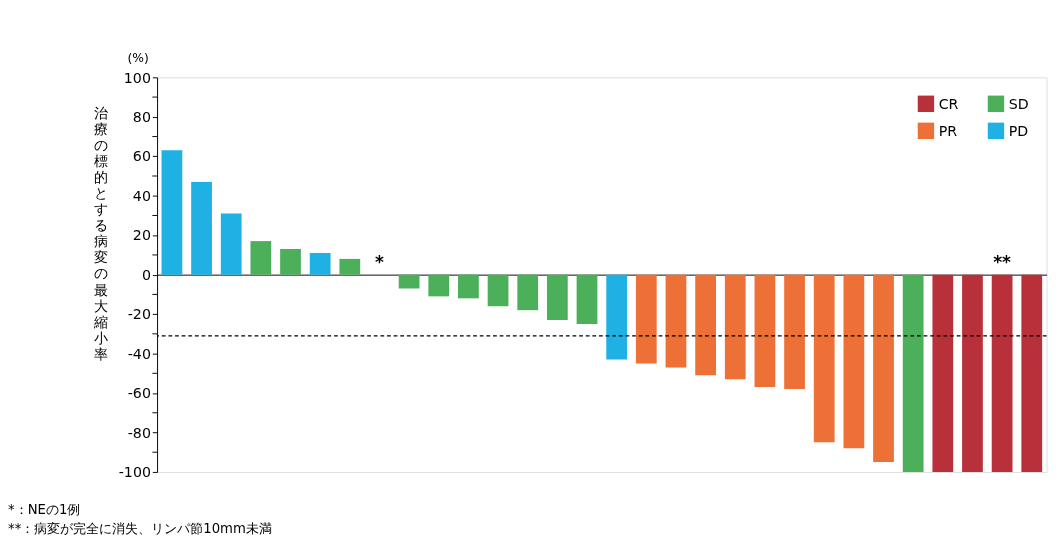  I want to click on legend-label: SD, so click(1018, 103).